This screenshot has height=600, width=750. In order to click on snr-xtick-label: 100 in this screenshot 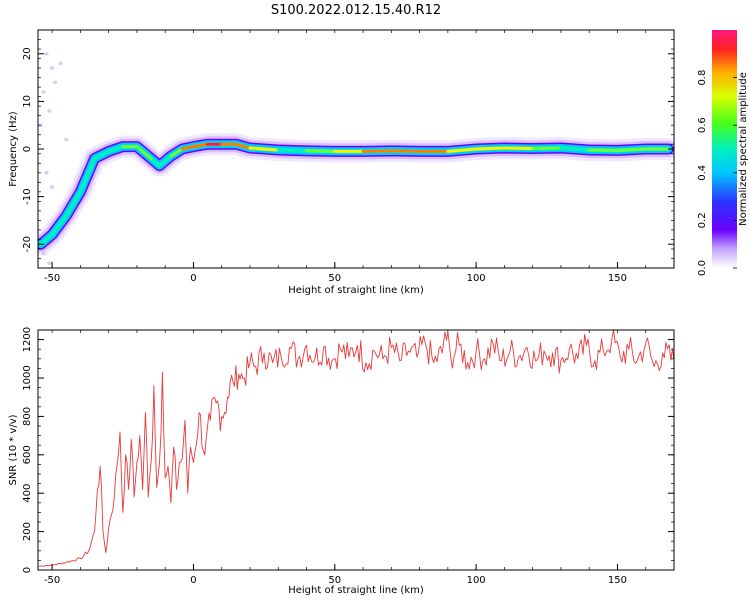, I will do `click(476, 580)`.